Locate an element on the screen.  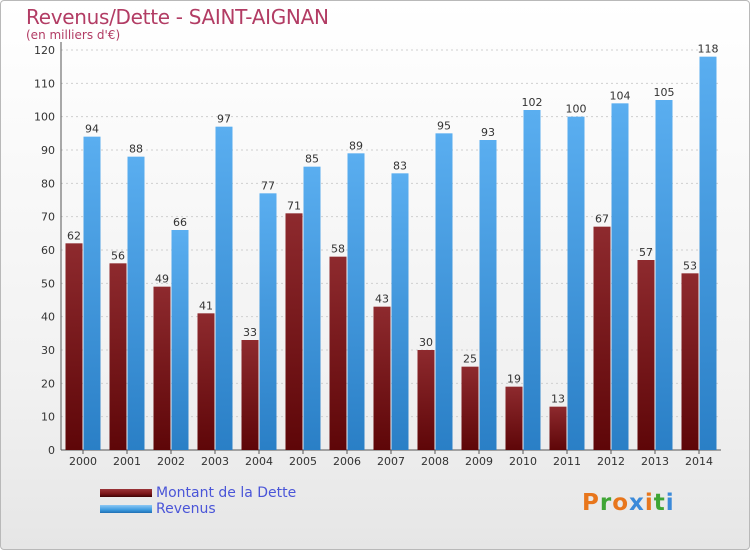
bar-dette-2014 is located at coordinates (690, 361).